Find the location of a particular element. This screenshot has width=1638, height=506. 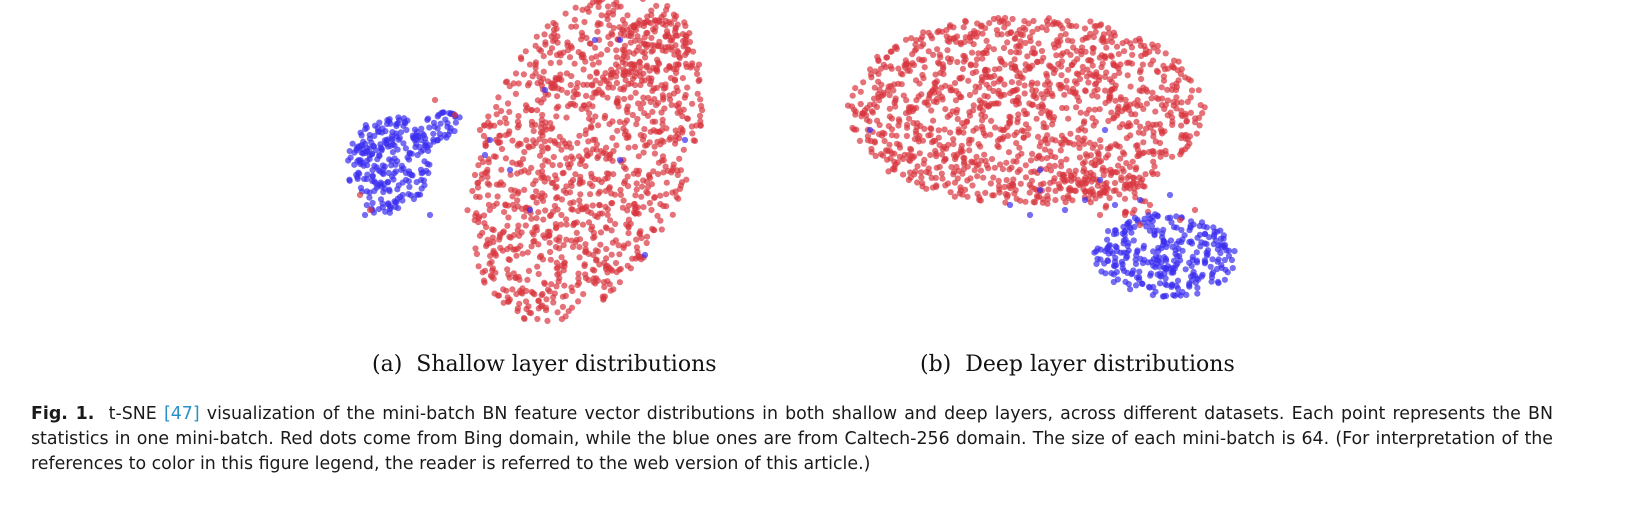

citation-link: [47] is located at coordinates (181, 414).